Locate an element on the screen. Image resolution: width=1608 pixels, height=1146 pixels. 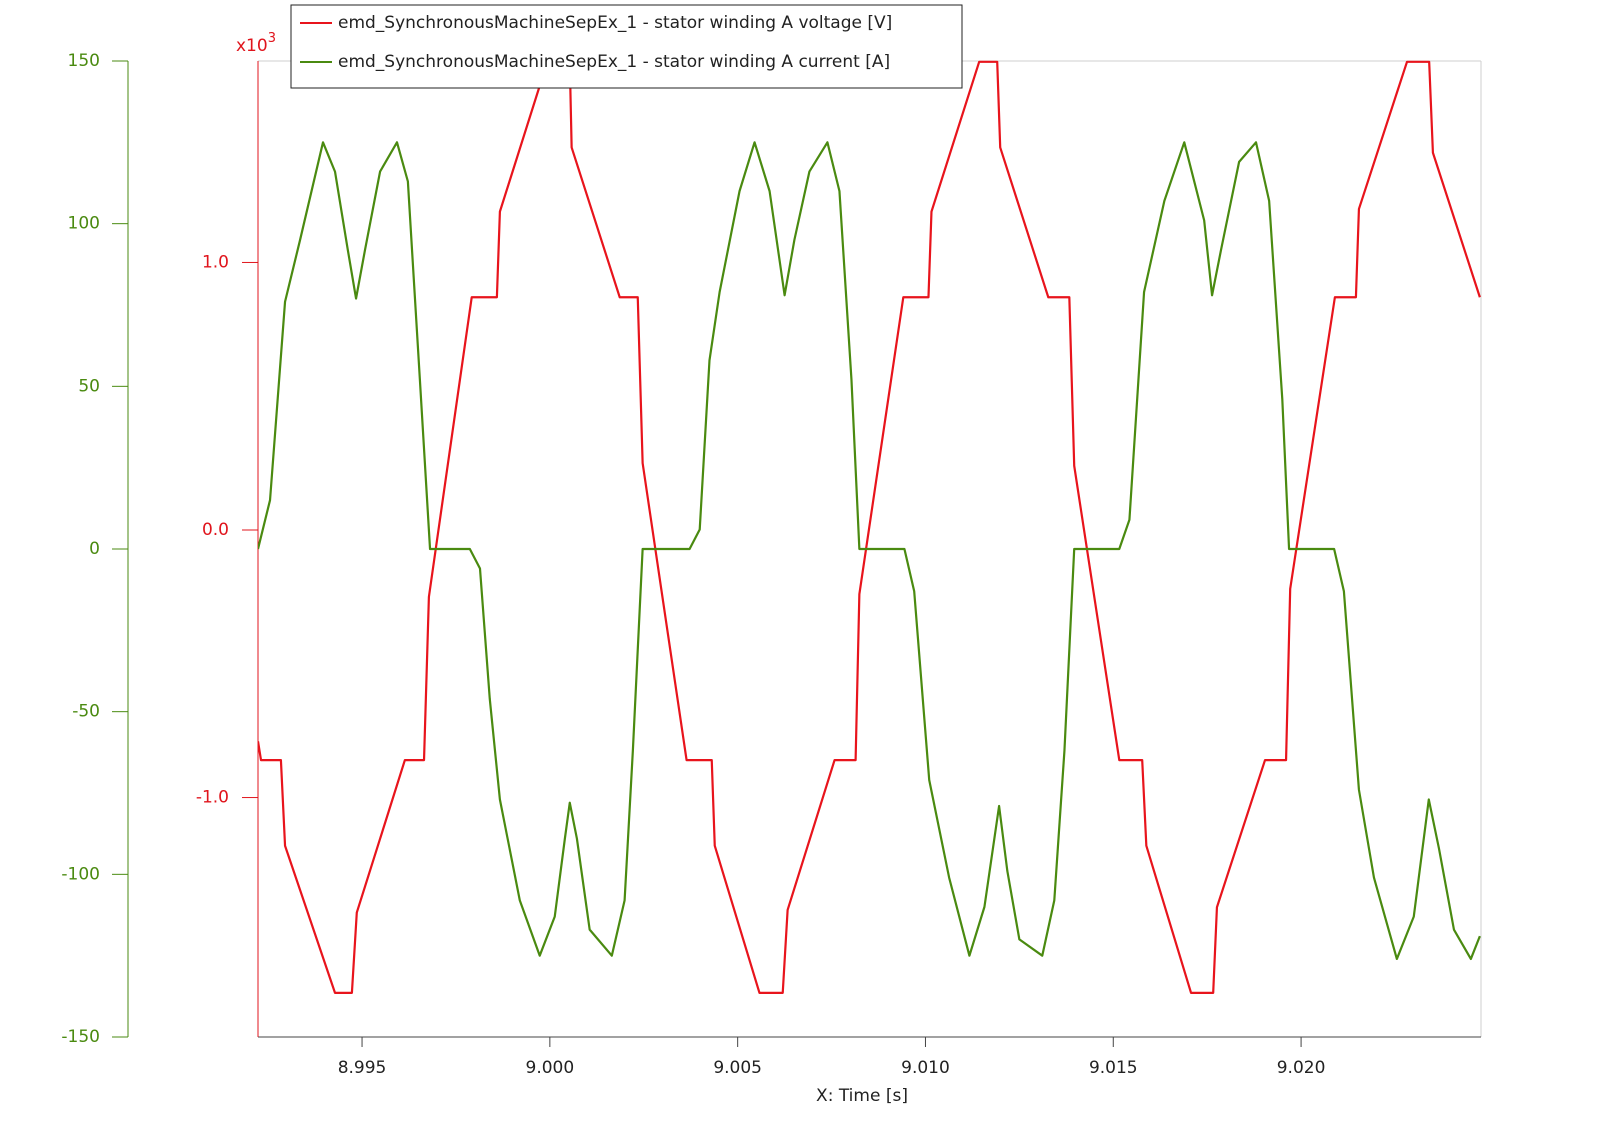
y2-multiplier-exponent: 3 is located at coordinates (272, 38).